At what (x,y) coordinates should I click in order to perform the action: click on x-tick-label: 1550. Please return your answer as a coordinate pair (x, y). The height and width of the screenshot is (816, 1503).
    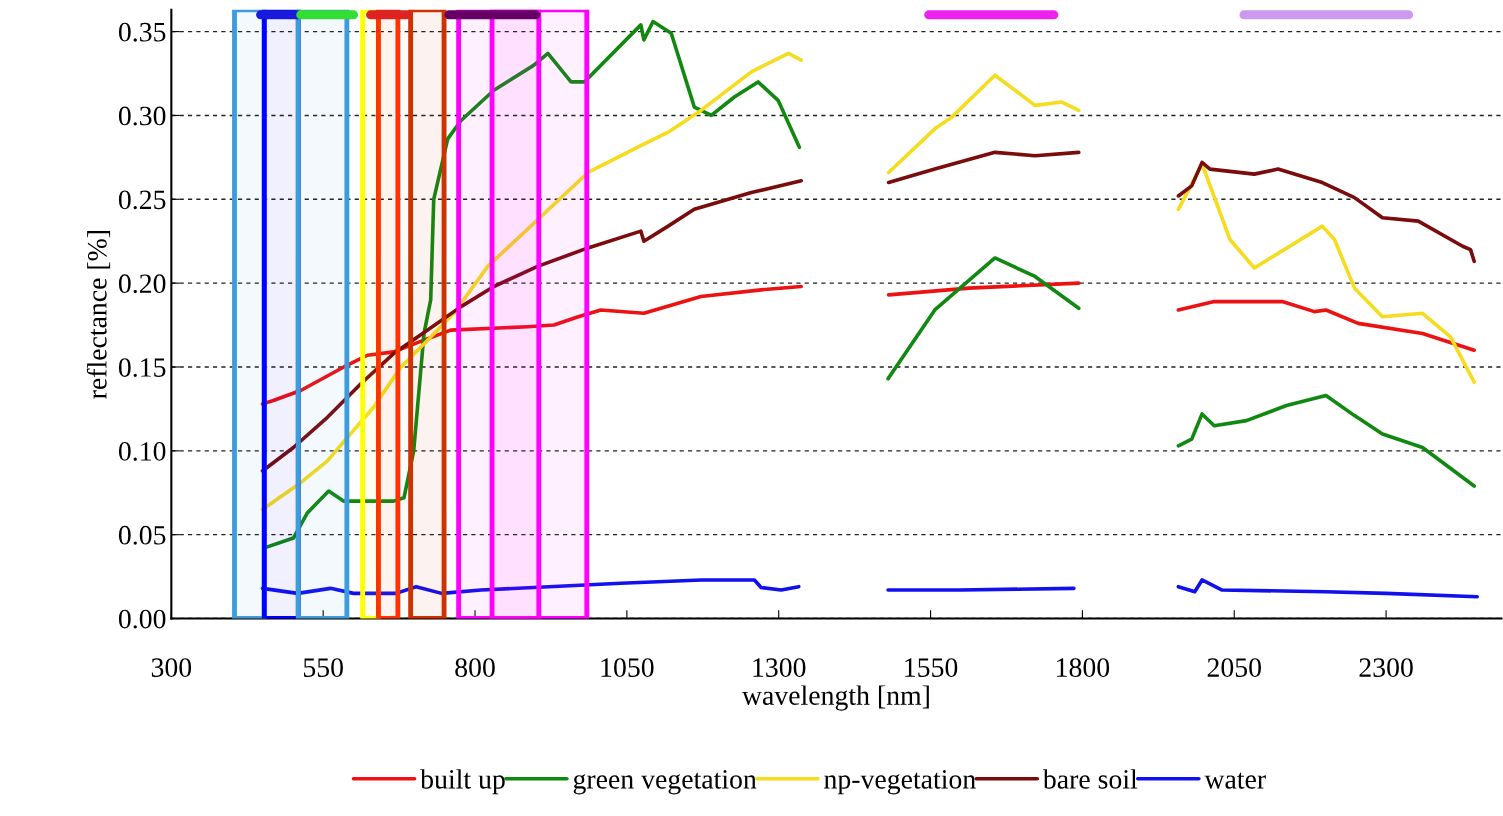
    Looking at the image, I should click on (931, 667).